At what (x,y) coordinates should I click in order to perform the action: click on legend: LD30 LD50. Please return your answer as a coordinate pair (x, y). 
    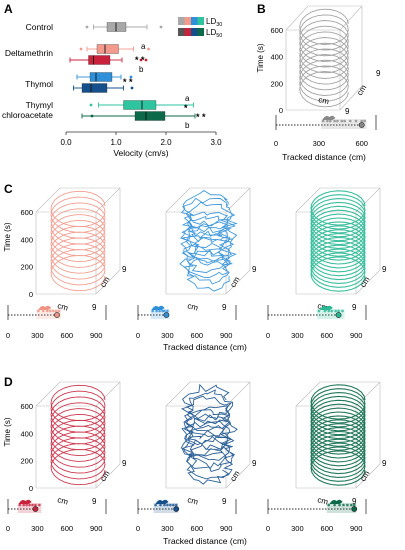
    Looking at the image, I should click on (200, 28).